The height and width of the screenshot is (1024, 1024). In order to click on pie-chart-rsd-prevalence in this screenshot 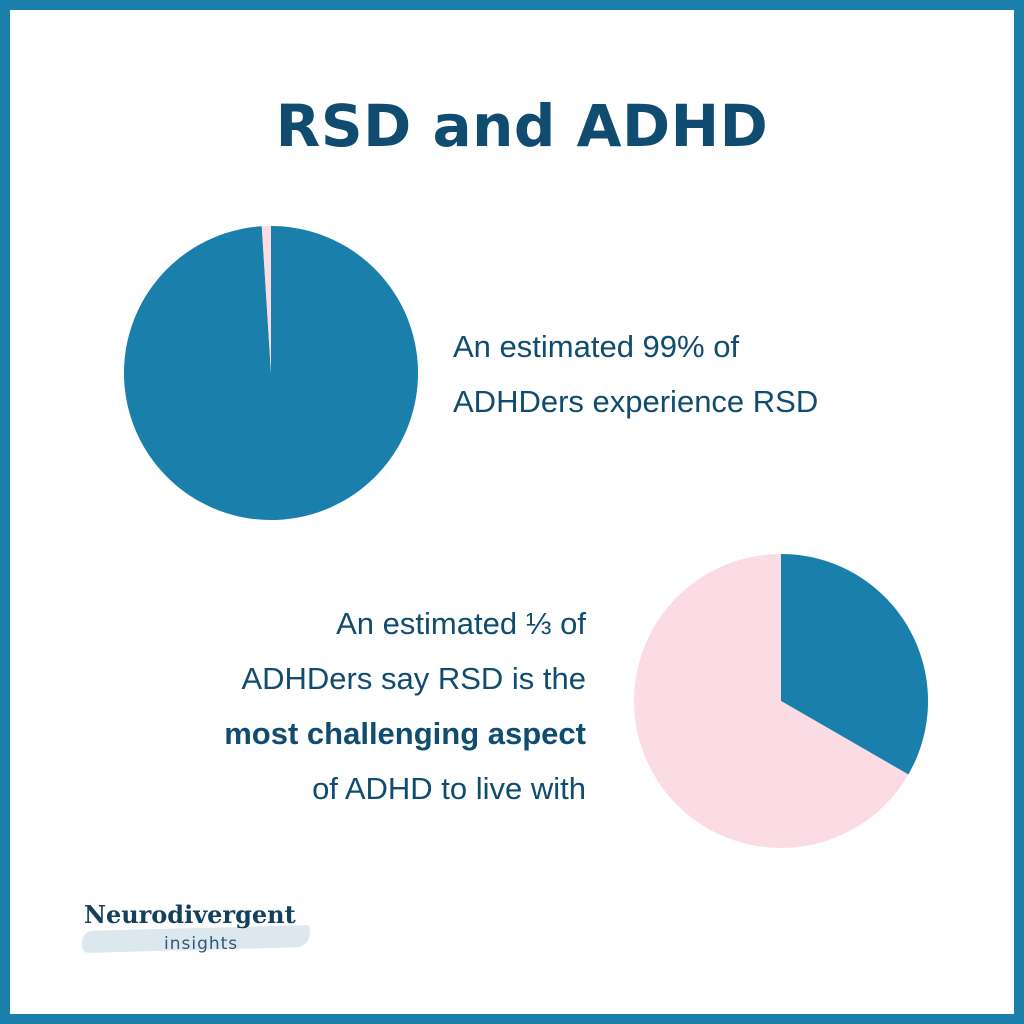, I will do `click(271, 373)`.